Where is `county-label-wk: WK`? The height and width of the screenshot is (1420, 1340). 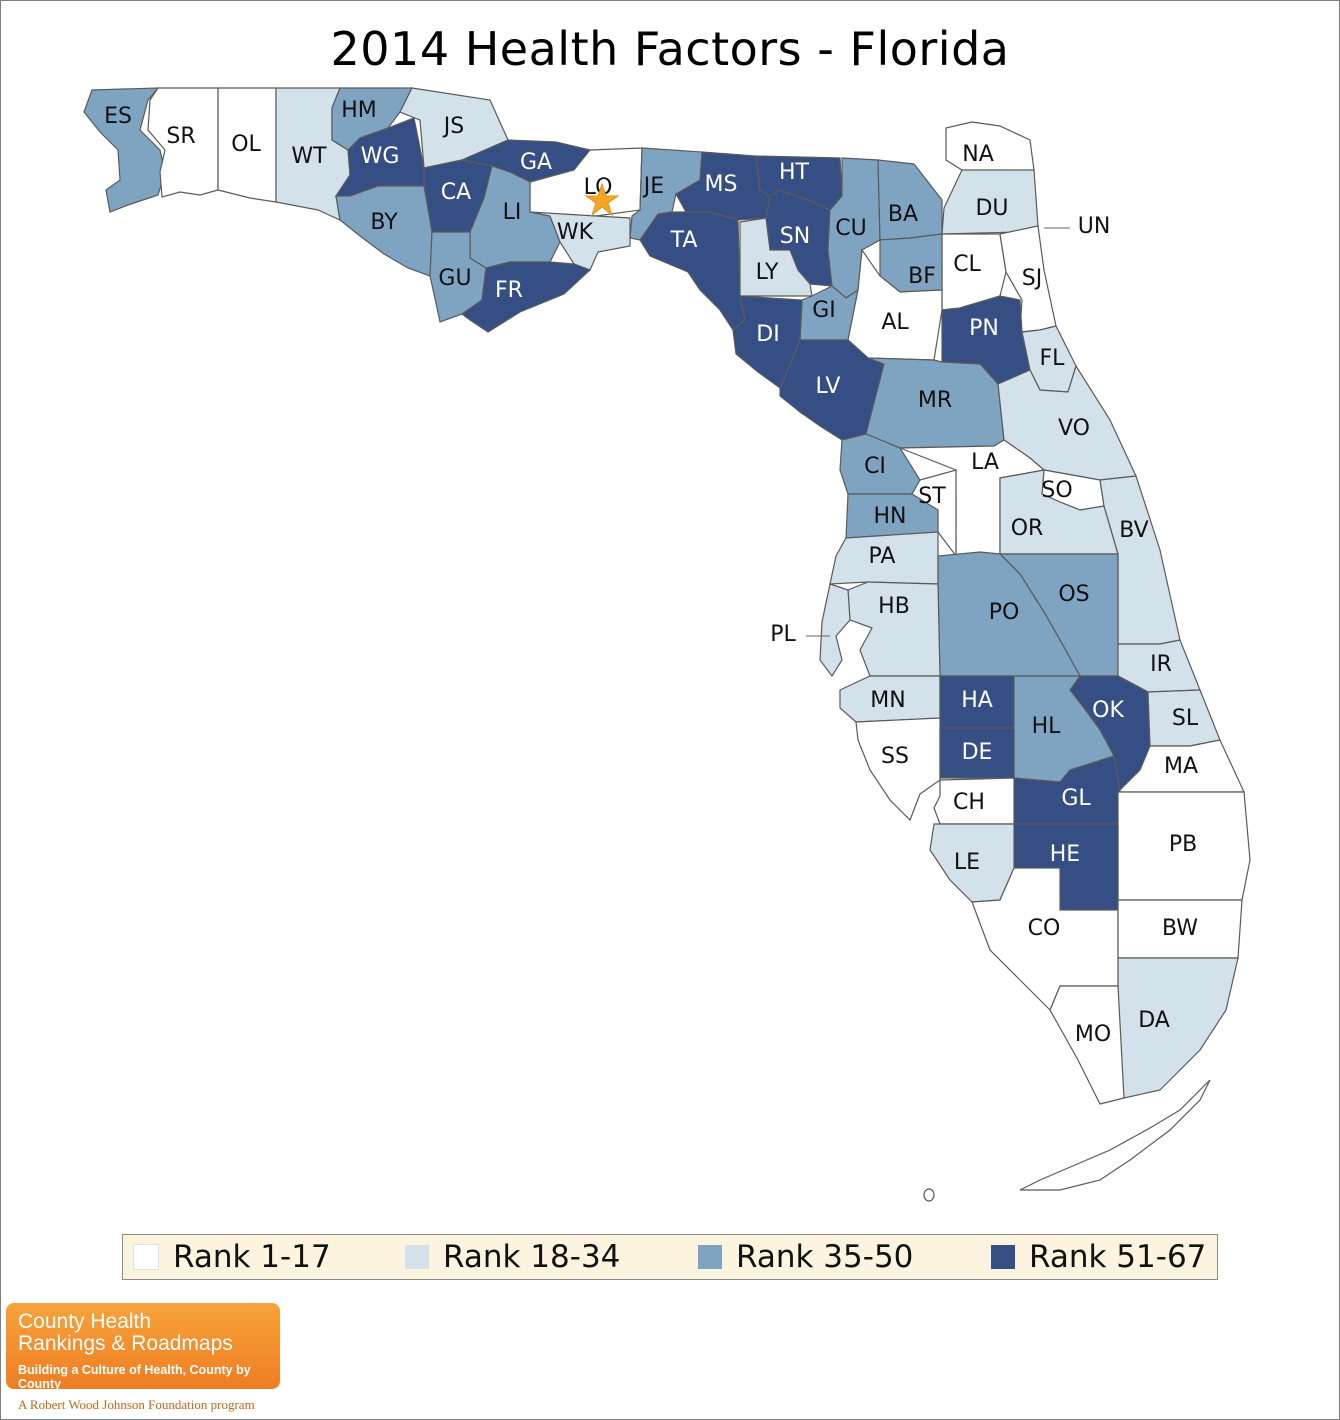 county-label-wk: WK is located at coordinates (575, 232).